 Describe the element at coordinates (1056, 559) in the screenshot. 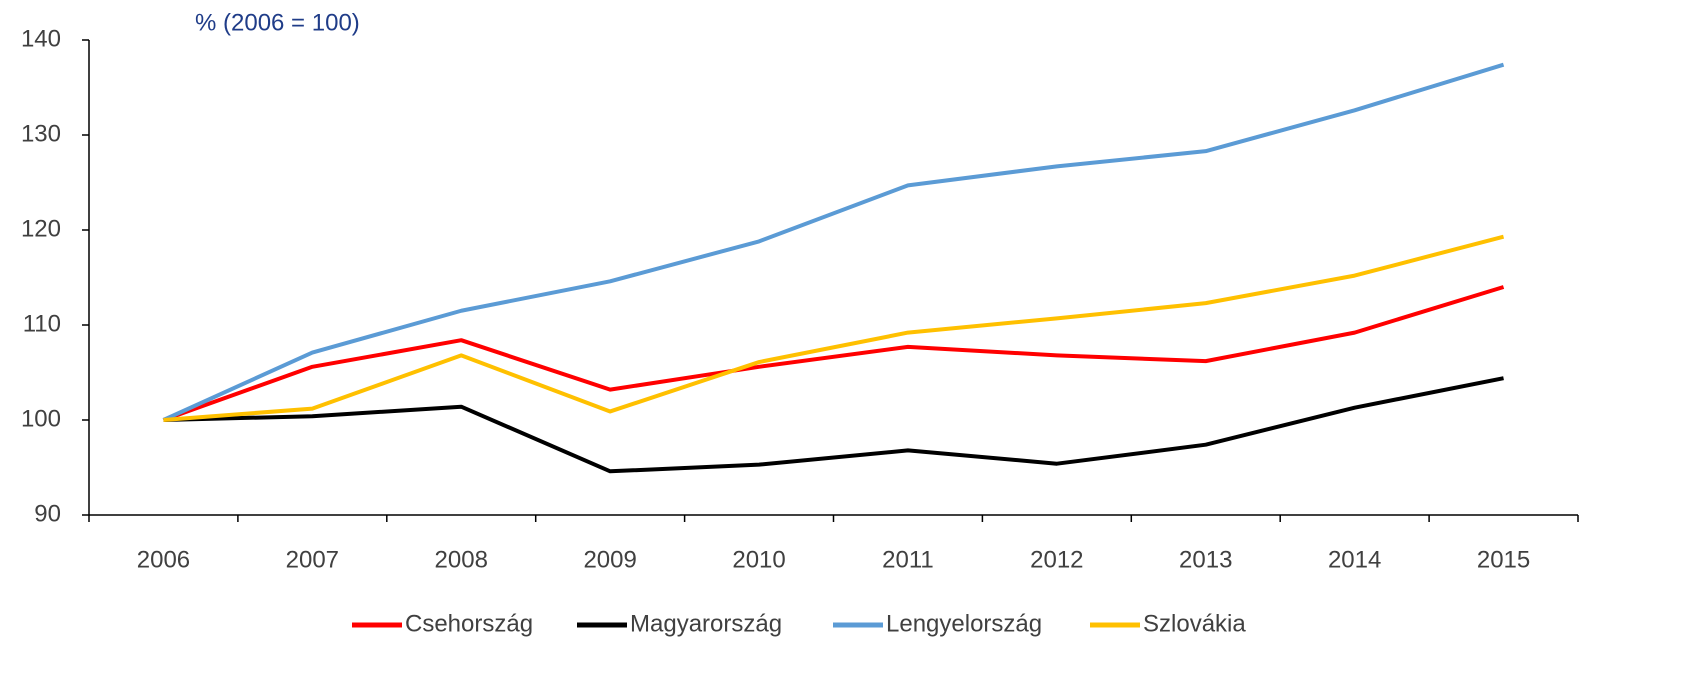

I see `x-tick-label: 2012` at that location.